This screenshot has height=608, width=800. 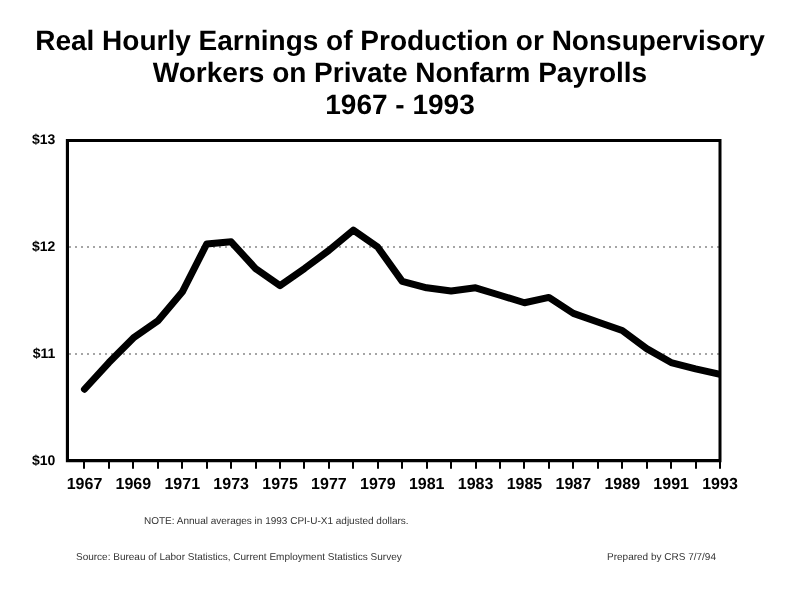 What do you see at coordinates (134, 483) in the screenshot?
I see `x-tick-label: 1969` at bounding box center [134, 483].